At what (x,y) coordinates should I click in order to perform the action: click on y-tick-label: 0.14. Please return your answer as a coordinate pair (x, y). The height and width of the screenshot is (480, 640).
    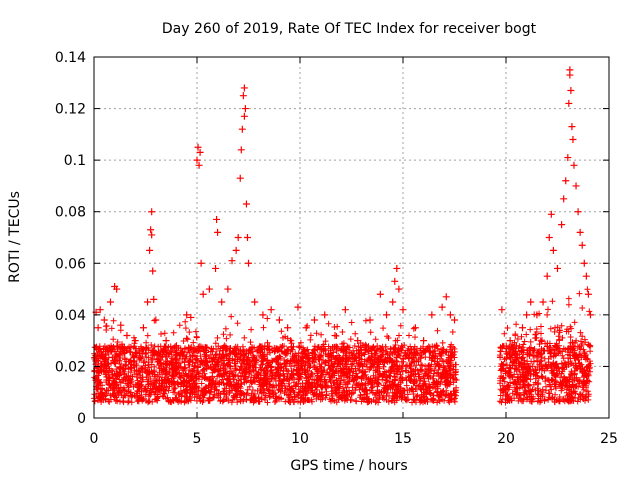
    Looking at the image, I should click on (70, 58).